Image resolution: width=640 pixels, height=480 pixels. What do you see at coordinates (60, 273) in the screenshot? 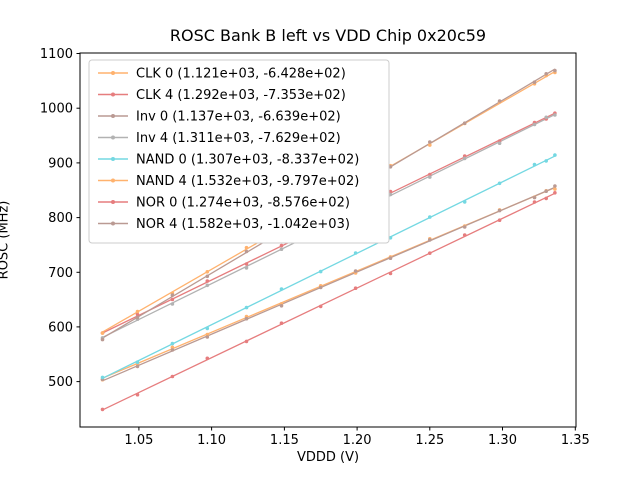
I see `y-tick-label: 700` at bounding box center [60, 273].